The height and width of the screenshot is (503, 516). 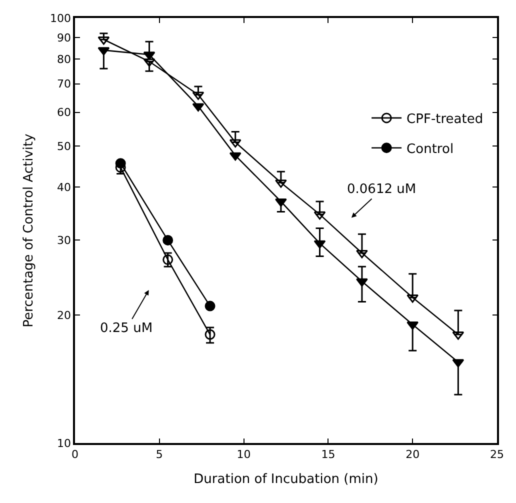 I want to click on x-tick-label: 20, so click(x=413, y=454).